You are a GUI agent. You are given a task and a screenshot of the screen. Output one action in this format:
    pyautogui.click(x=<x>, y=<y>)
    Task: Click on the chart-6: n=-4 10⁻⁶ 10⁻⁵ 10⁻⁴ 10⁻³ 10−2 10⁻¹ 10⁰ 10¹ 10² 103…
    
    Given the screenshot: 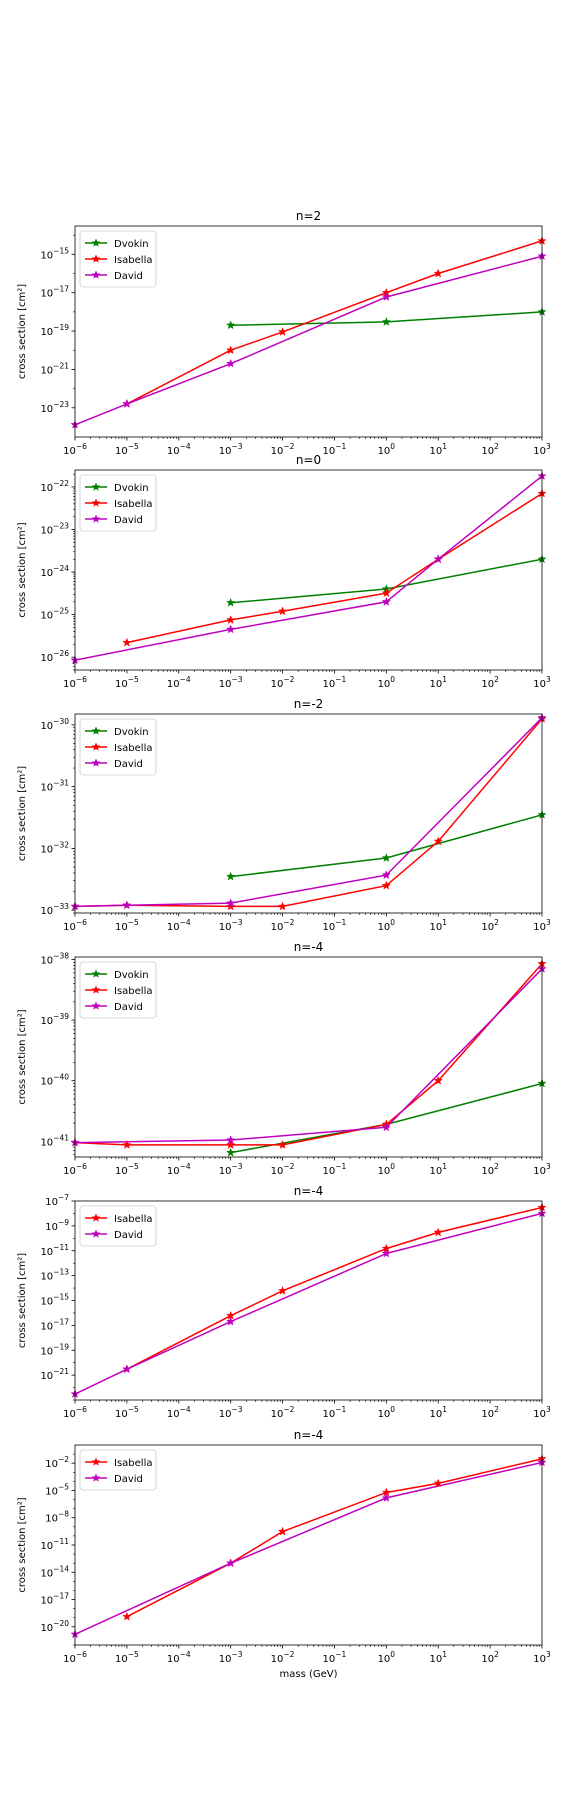 What is the action you would take?
    pyautogui.click(x=284, y=1554)
    